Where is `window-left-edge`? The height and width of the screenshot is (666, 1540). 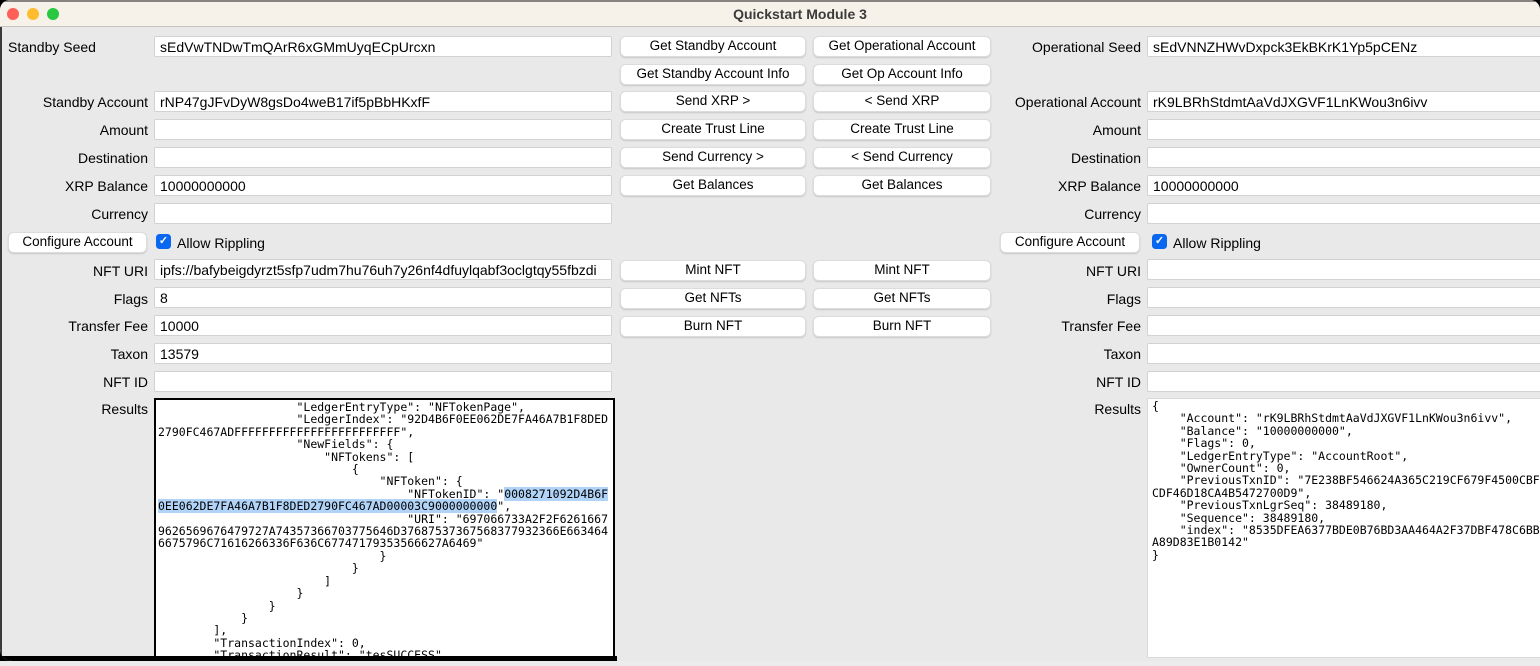 window-left-edge is located at coordinates (1, 341).